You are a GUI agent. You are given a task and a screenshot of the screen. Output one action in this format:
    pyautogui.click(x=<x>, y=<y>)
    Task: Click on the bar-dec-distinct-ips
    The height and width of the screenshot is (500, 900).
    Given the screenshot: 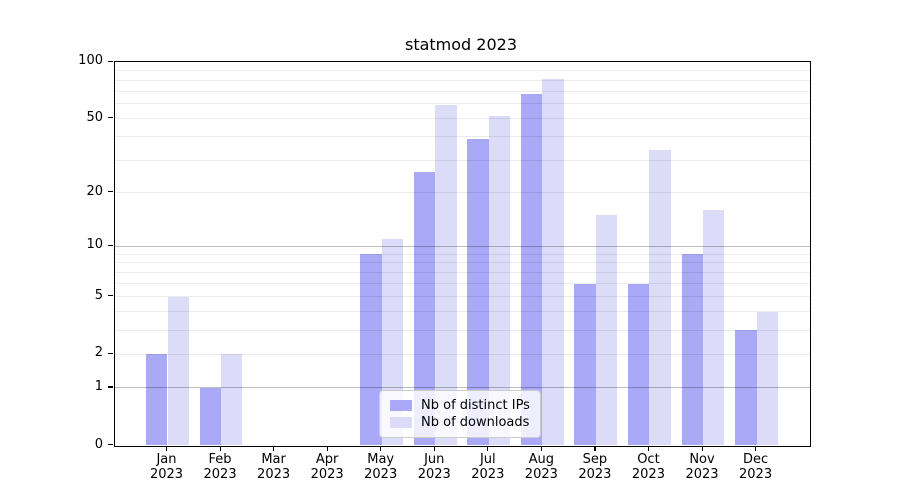 What is the action you would take?
    pyautogui.click(x=746, y=388)
    